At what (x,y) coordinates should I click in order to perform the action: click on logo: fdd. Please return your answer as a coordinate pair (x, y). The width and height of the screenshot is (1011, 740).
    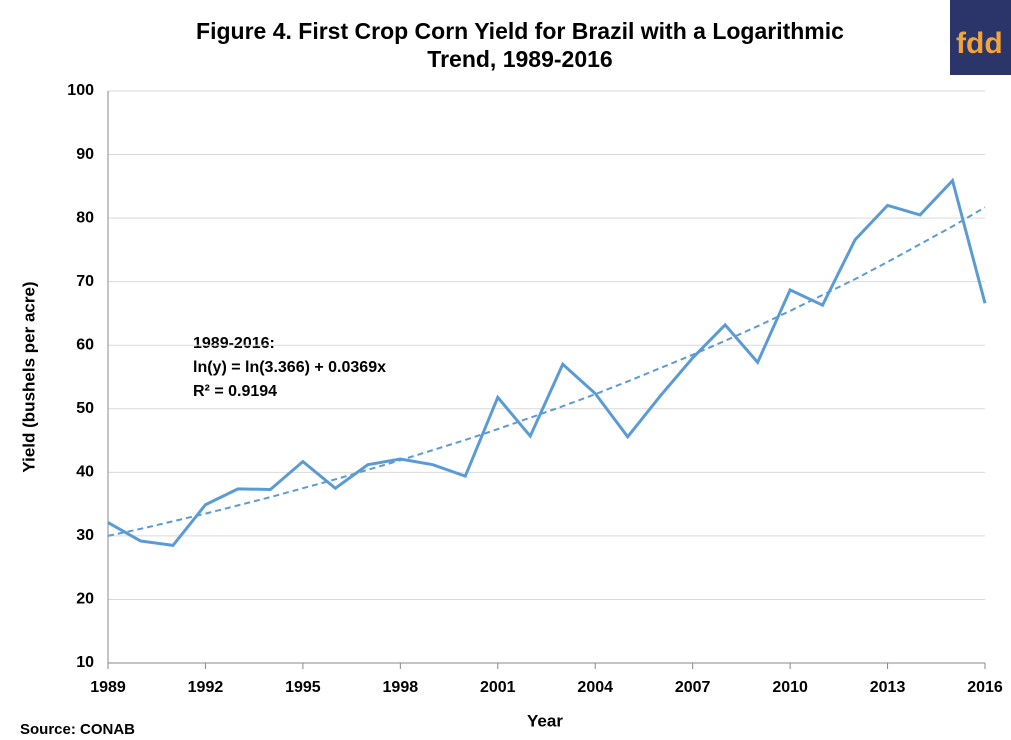
    Looking at the image, I should click on (979, 43).